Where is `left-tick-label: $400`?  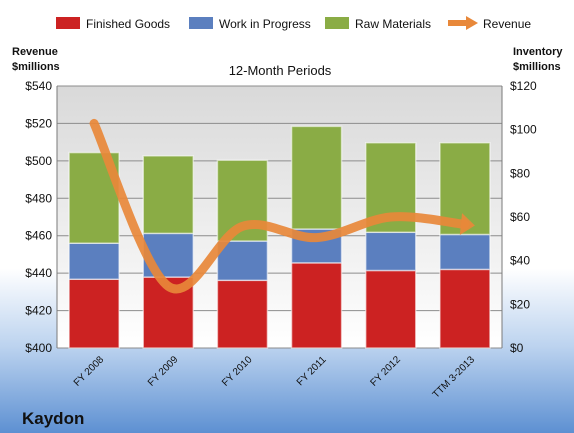
left-tick-label: $400 is located at coordinates (38, 348).